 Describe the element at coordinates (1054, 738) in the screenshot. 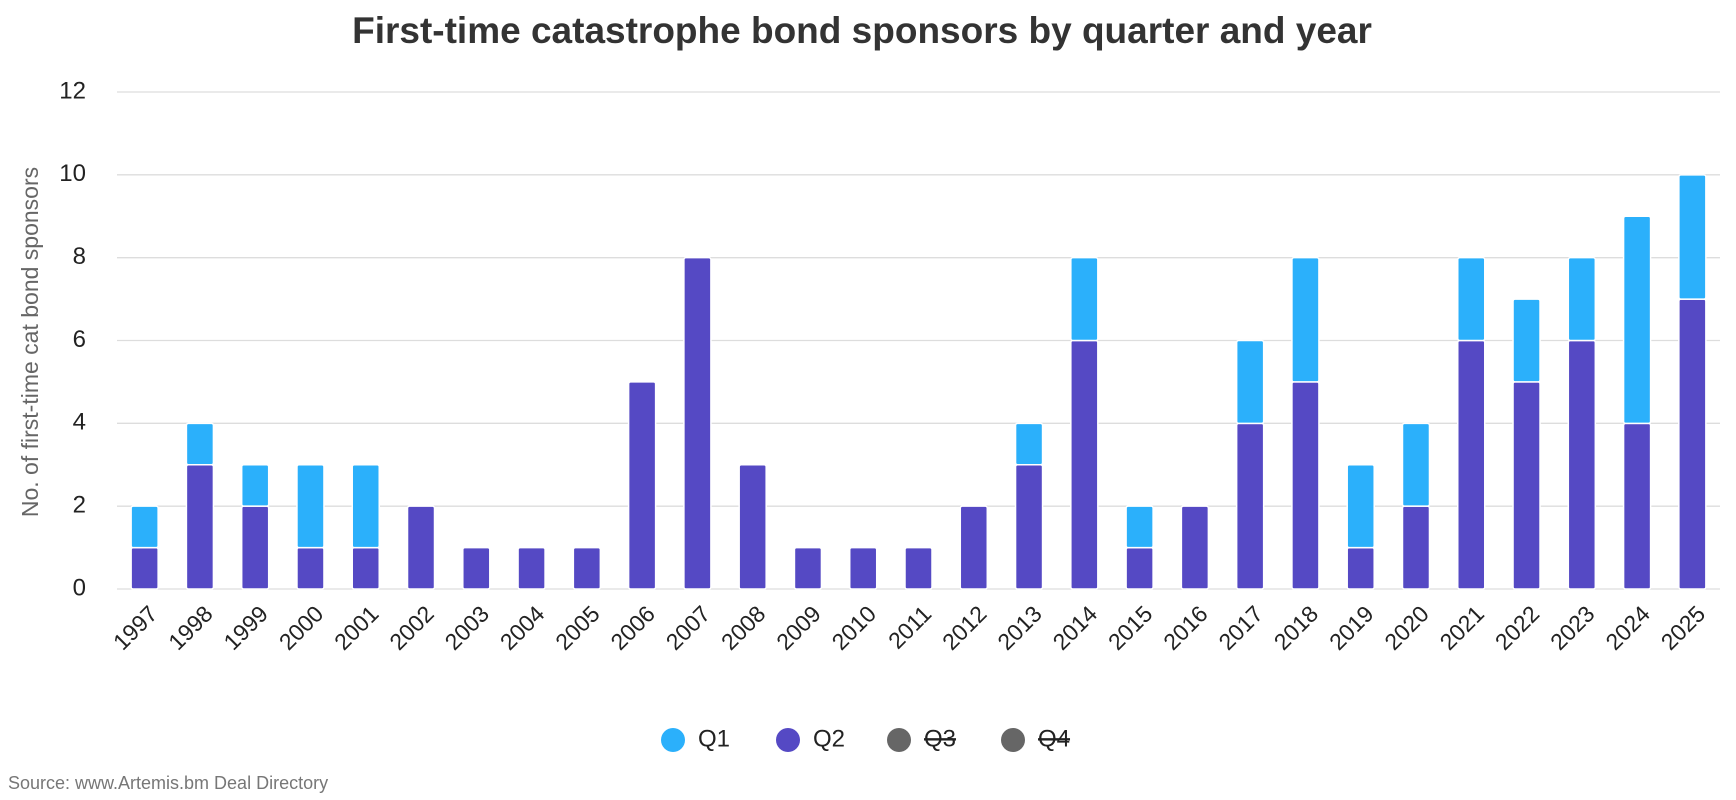

I see `legend-label: Q4` at that location.